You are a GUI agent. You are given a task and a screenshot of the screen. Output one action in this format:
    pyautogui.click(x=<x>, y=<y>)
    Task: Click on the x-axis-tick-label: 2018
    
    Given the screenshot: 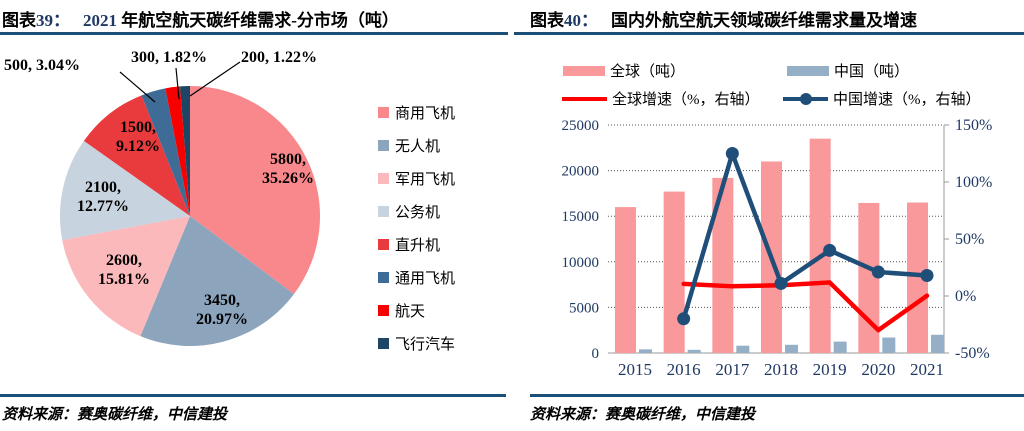 What is the action you would take?
    pyautogui.click(x=781, y=369)
    